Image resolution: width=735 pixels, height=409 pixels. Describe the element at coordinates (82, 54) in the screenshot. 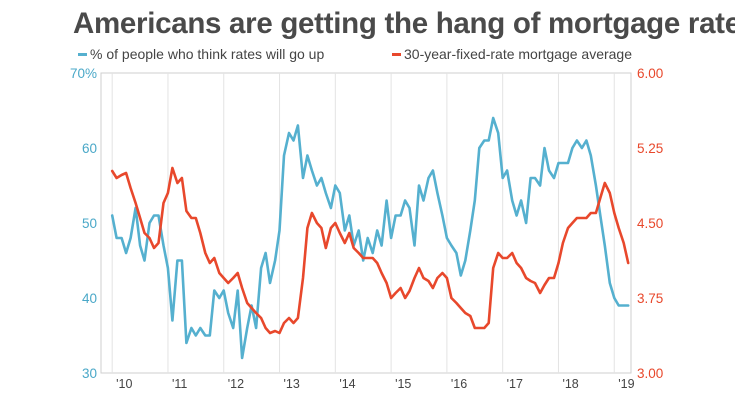

I see `legend-swatch-survey` at that location.